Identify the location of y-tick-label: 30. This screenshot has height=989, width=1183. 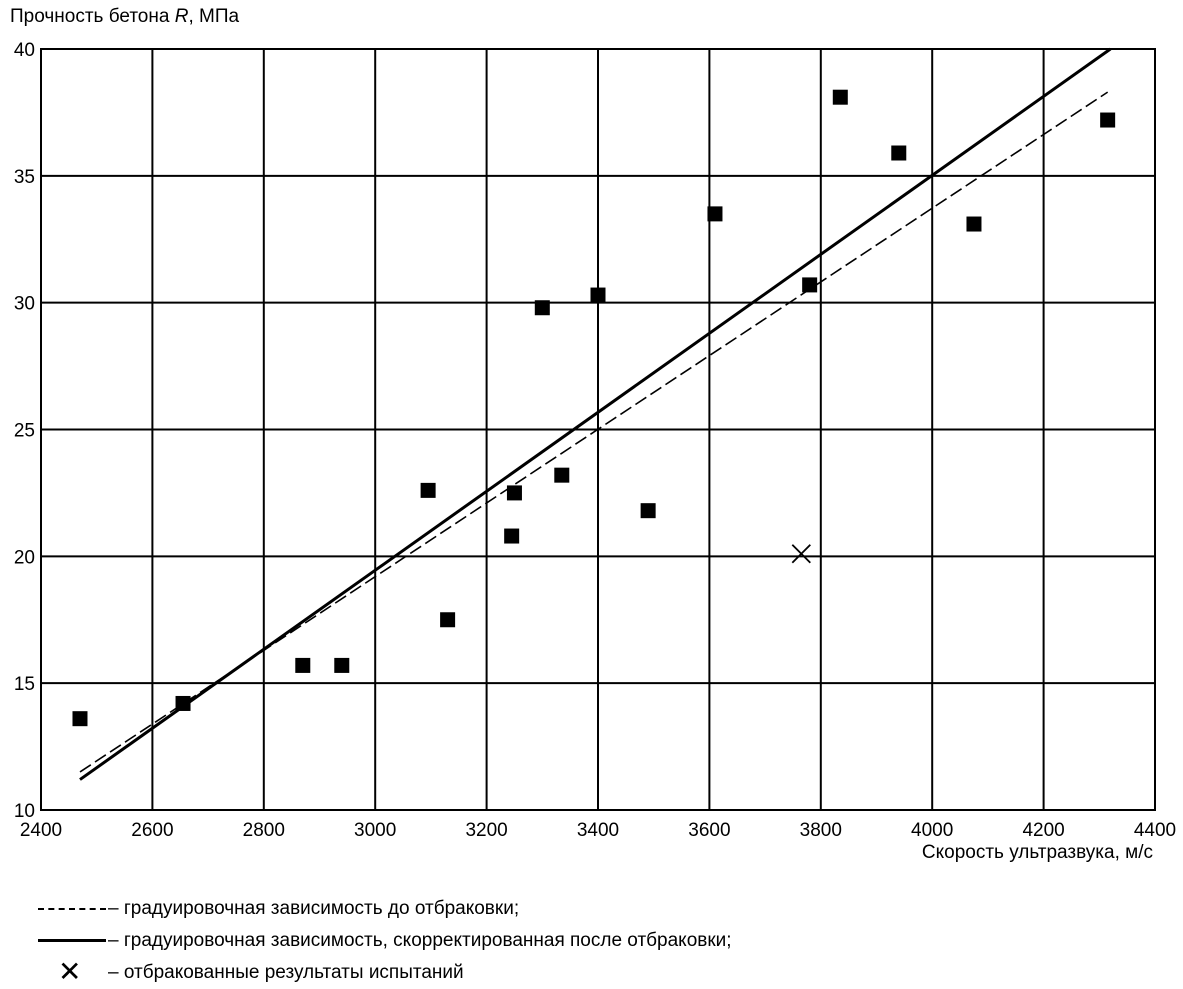
(24, 304).